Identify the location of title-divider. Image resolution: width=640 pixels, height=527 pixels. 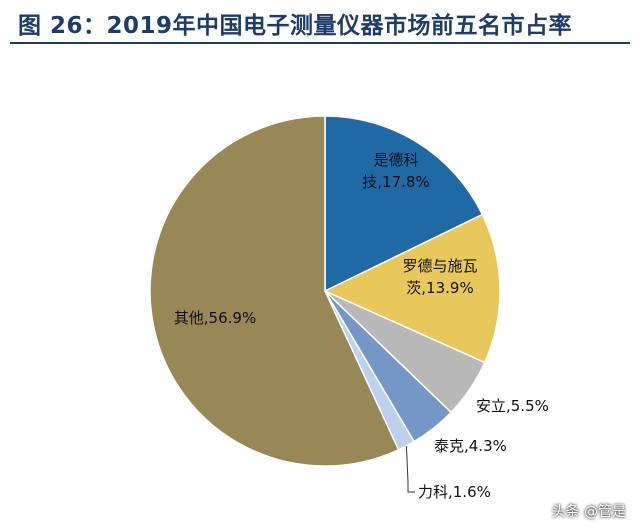
(320, 43).